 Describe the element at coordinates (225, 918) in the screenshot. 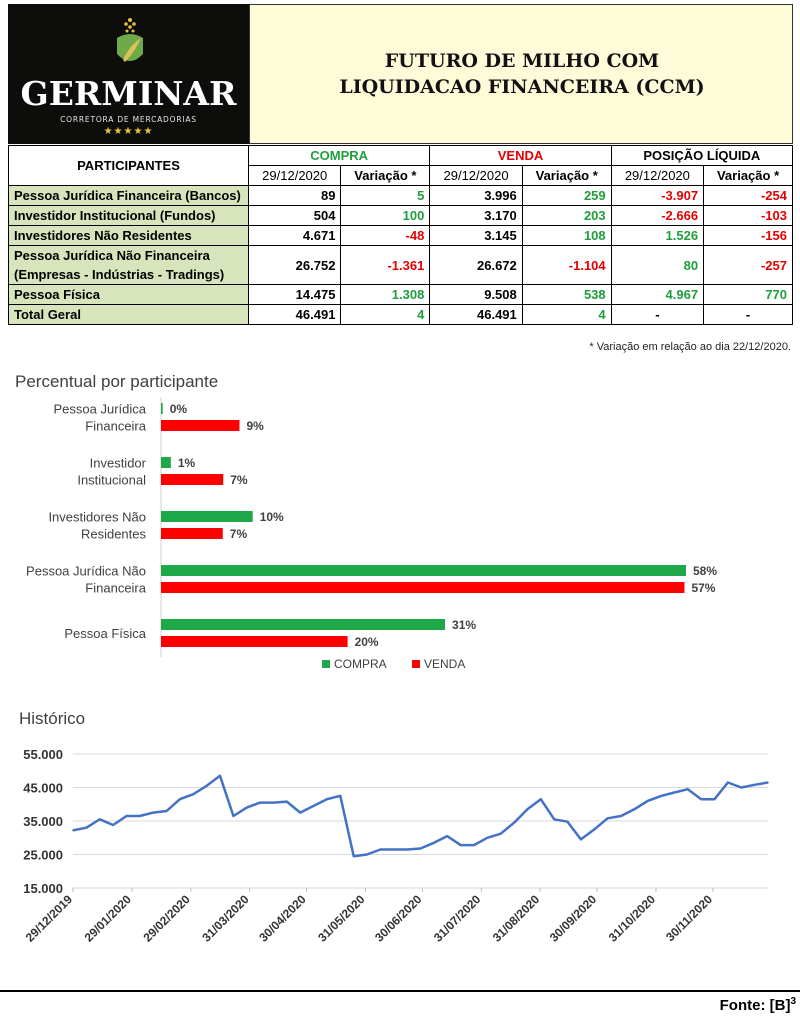

I see `x-tick-label: 31/03/2020` at that location.